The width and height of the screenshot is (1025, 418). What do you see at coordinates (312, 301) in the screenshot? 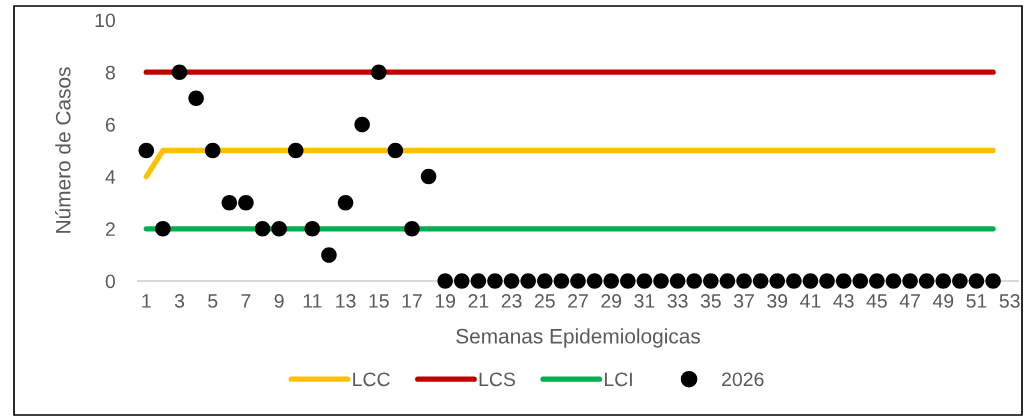
I see `x-tick-label: 11` at bounding box center [312, 301].